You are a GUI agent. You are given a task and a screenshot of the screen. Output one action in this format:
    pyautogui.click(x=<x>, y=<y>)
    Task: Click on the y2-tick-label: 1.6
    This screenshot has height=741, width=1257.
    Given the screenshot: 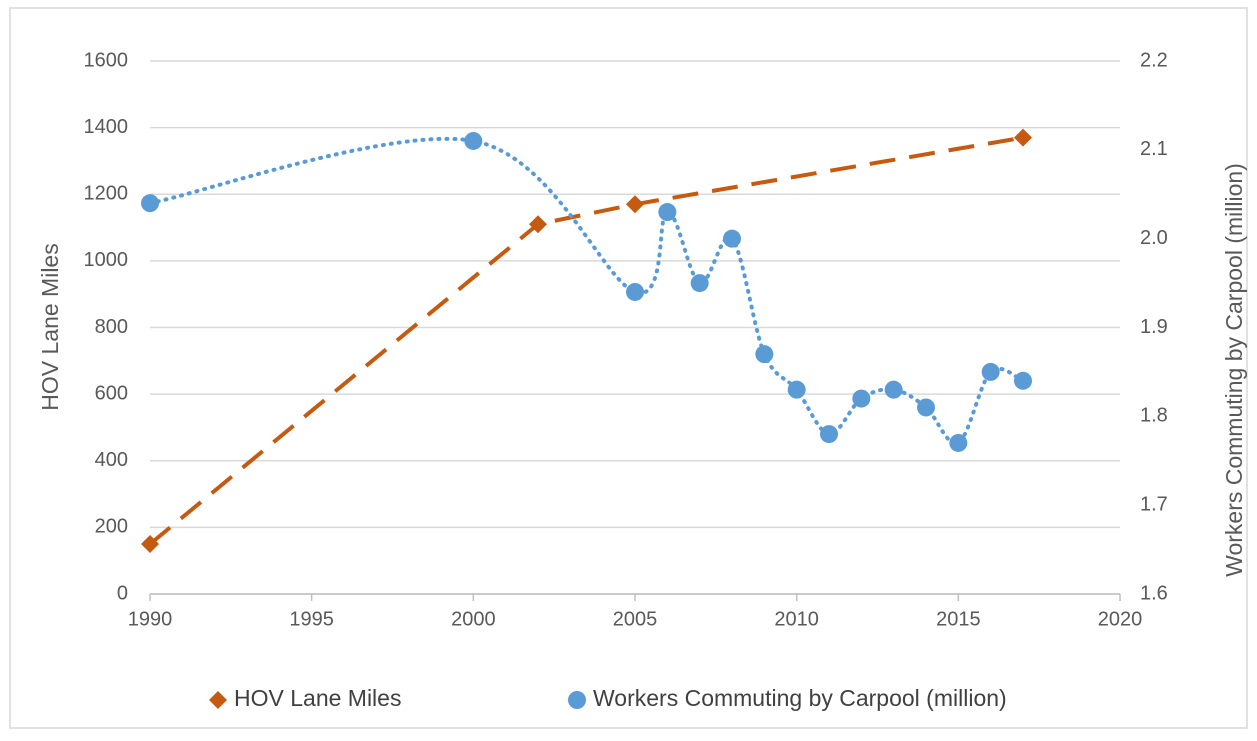 What is the action you would take?
    pyautogui.click(x=1154, y=593)
    